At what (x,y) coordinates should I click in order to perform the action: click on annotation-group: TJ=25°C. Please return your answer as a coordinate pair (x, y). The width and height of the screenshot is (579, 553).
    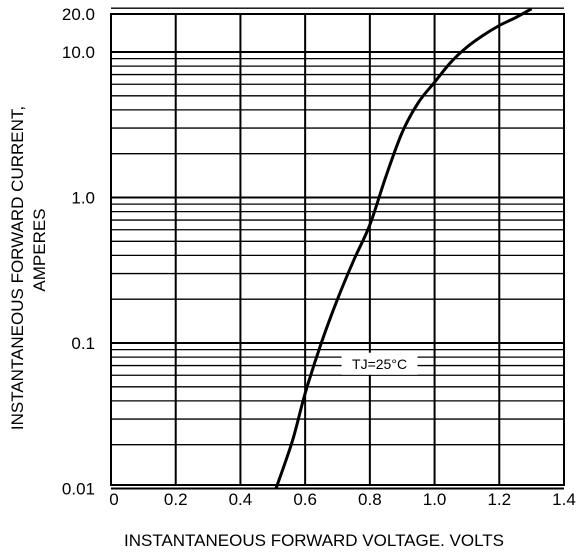
    Looking at the image, I should click on (379, 363).